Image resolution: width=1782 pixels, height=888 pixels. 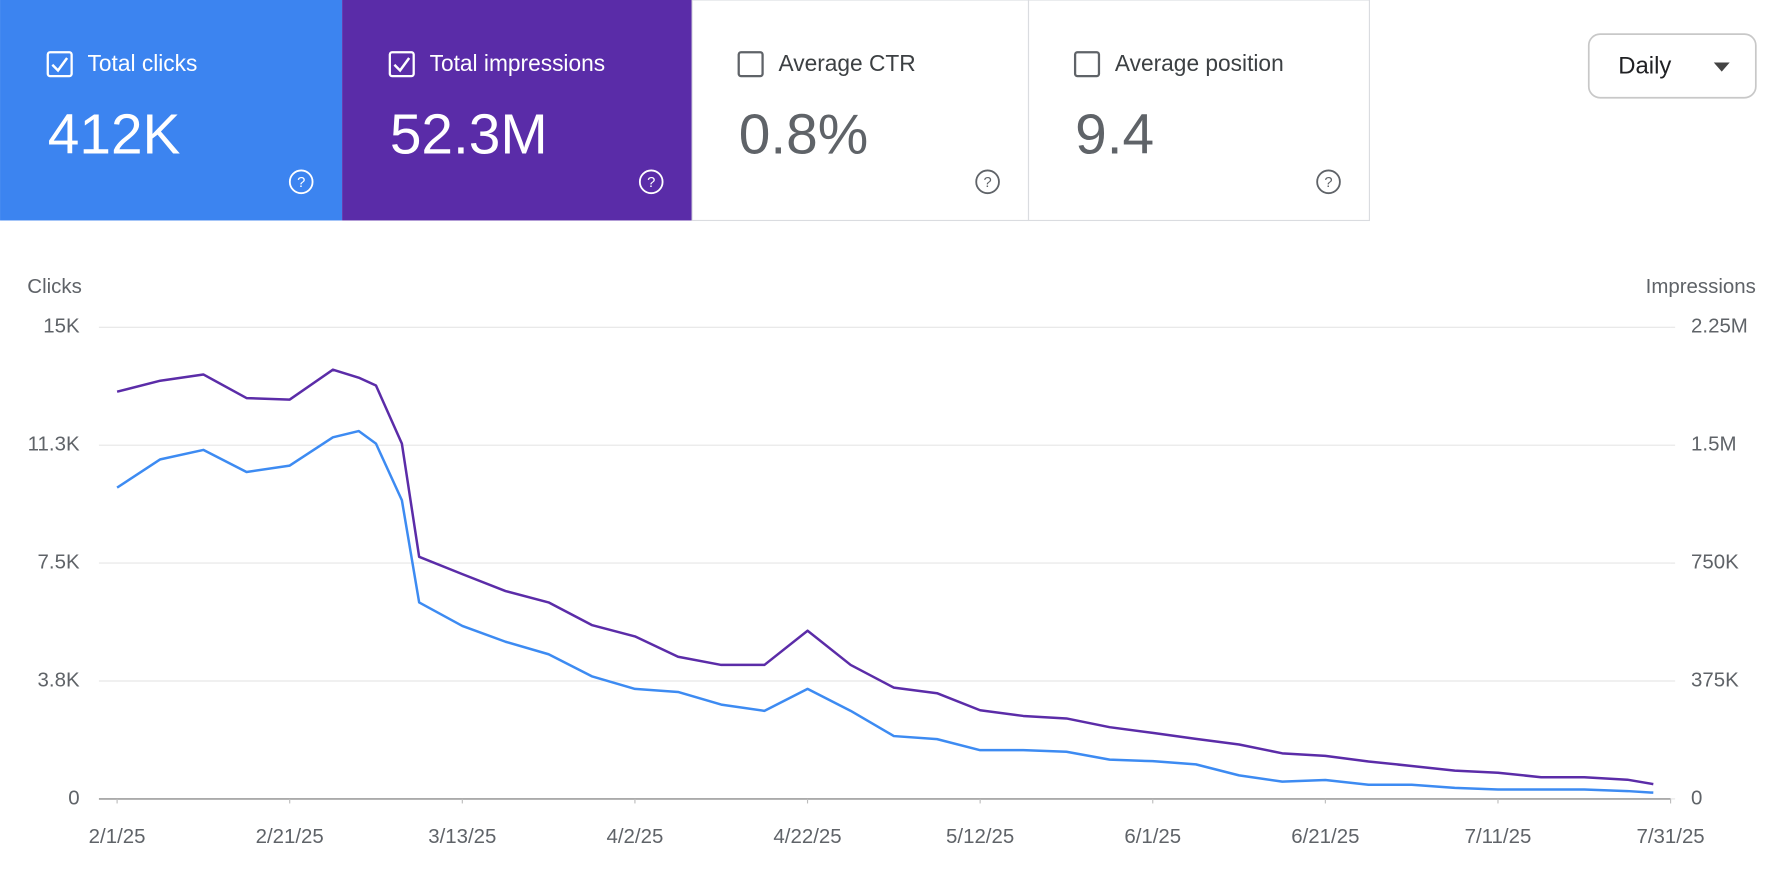 What do you see at coordinates (807, 836) in the screenshot?
I see `x-tick-label: 4/22/25` at bounding box center [807, 836].